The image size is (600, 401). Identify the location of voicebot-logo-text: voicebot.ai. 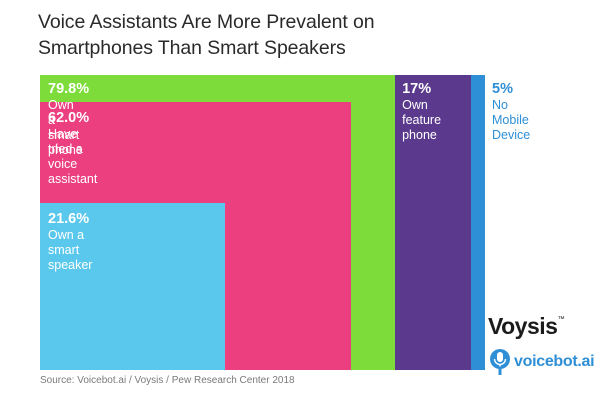
(554, 361).